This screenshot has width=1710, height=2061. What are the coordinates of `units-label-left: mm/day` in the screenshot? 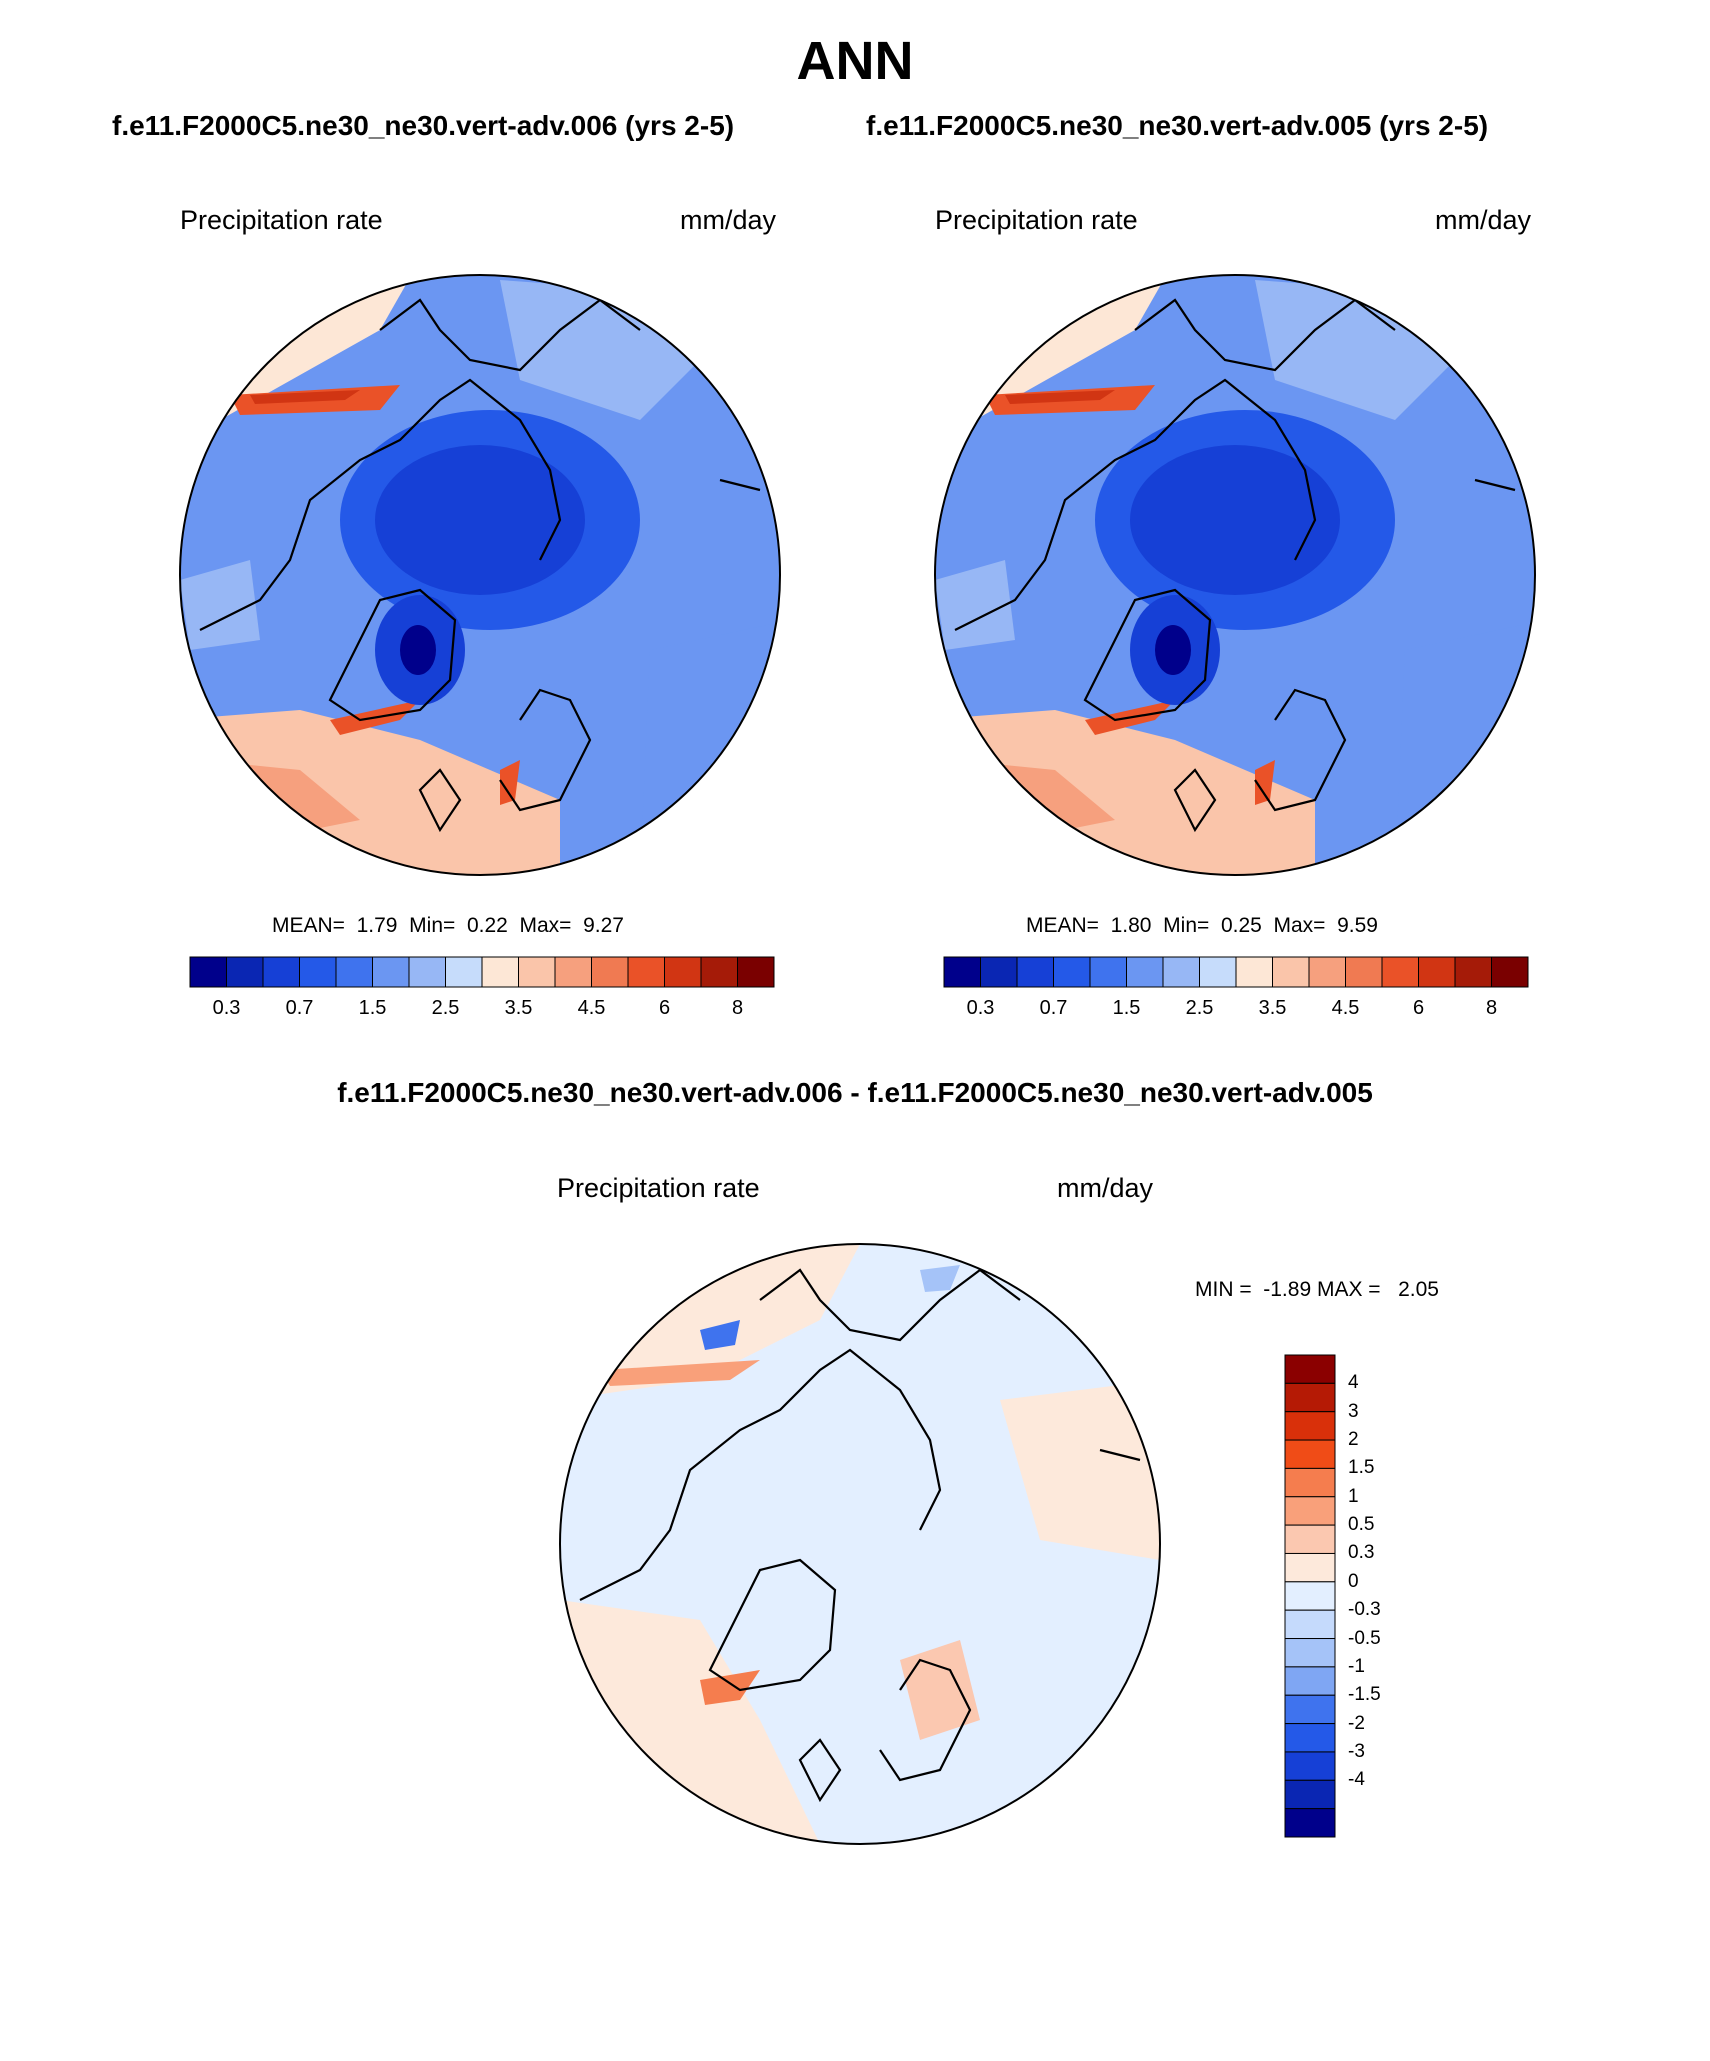 It's located at (728, 220).